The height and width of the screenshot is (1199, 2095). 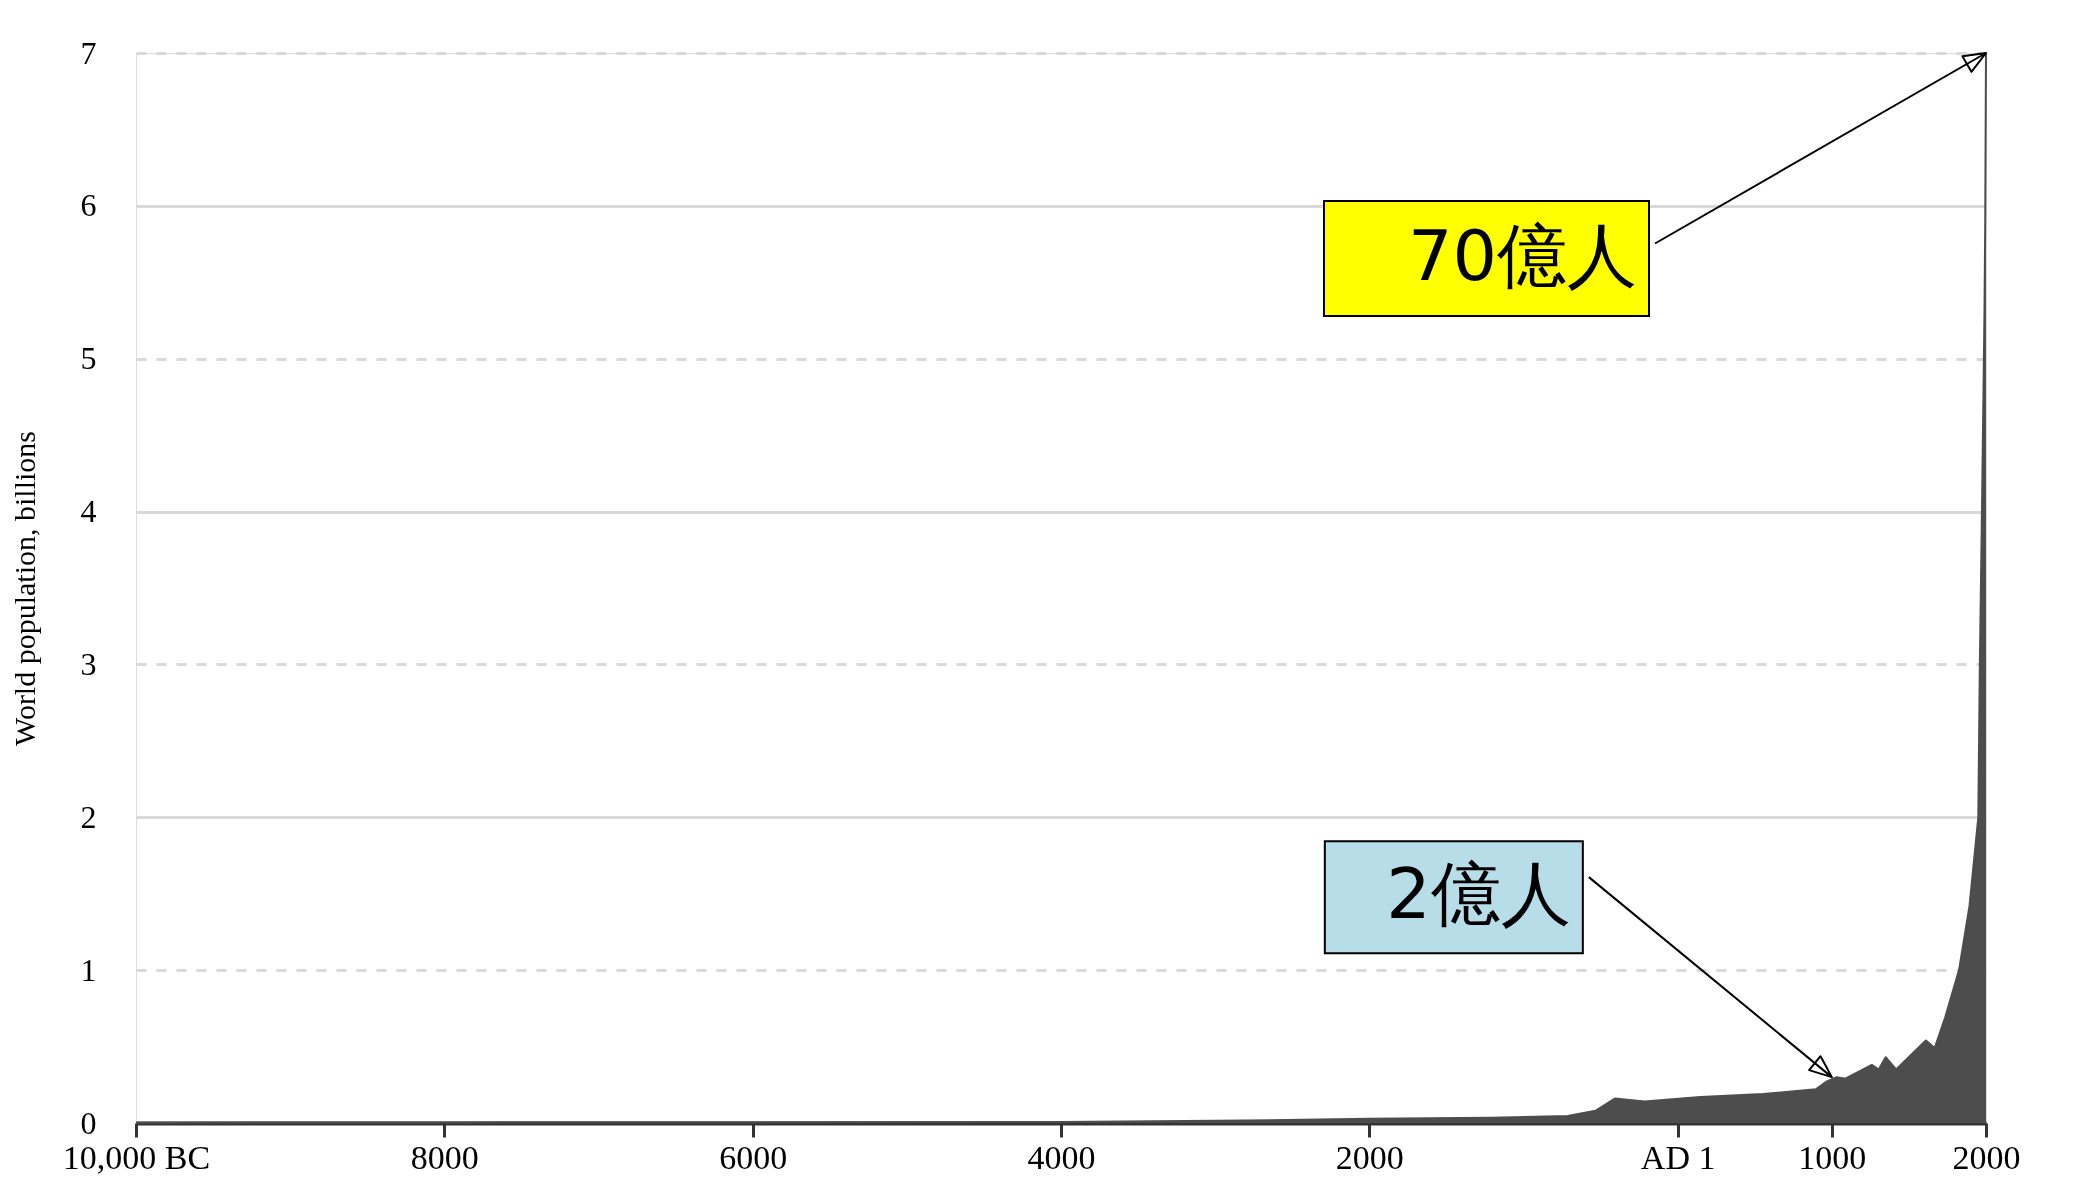 What do you see at coordinates (24, 588) in the screenshot?
I see `y-axis-title: World population, billions` at bounding box center [24, 588].